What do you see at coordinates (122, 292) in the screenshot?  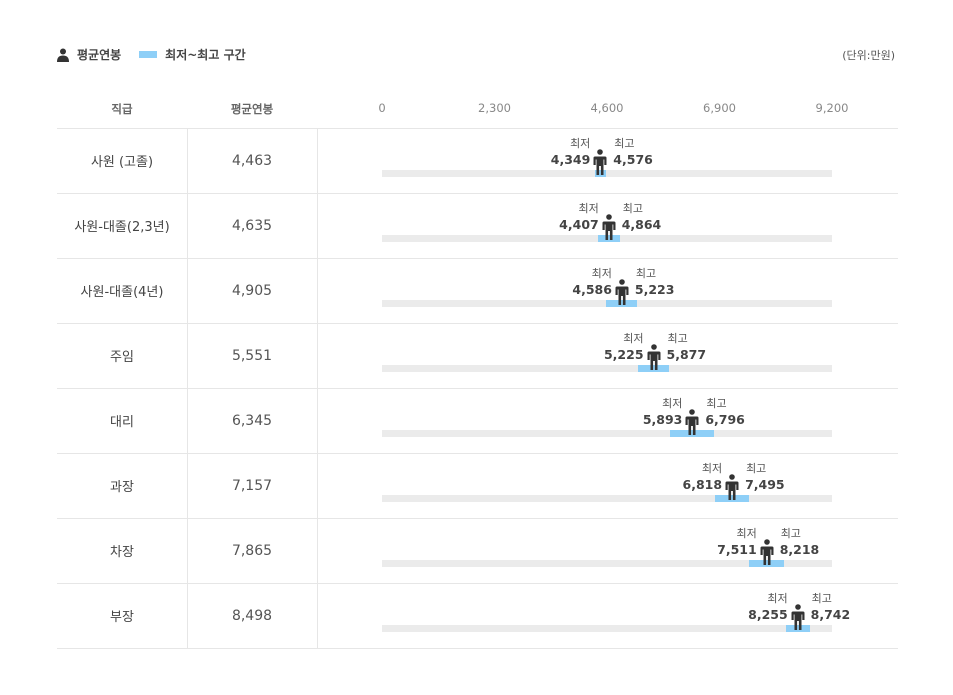 I see `grade-label: 사원-대졸(4년)` at bounding box center [122, 292].